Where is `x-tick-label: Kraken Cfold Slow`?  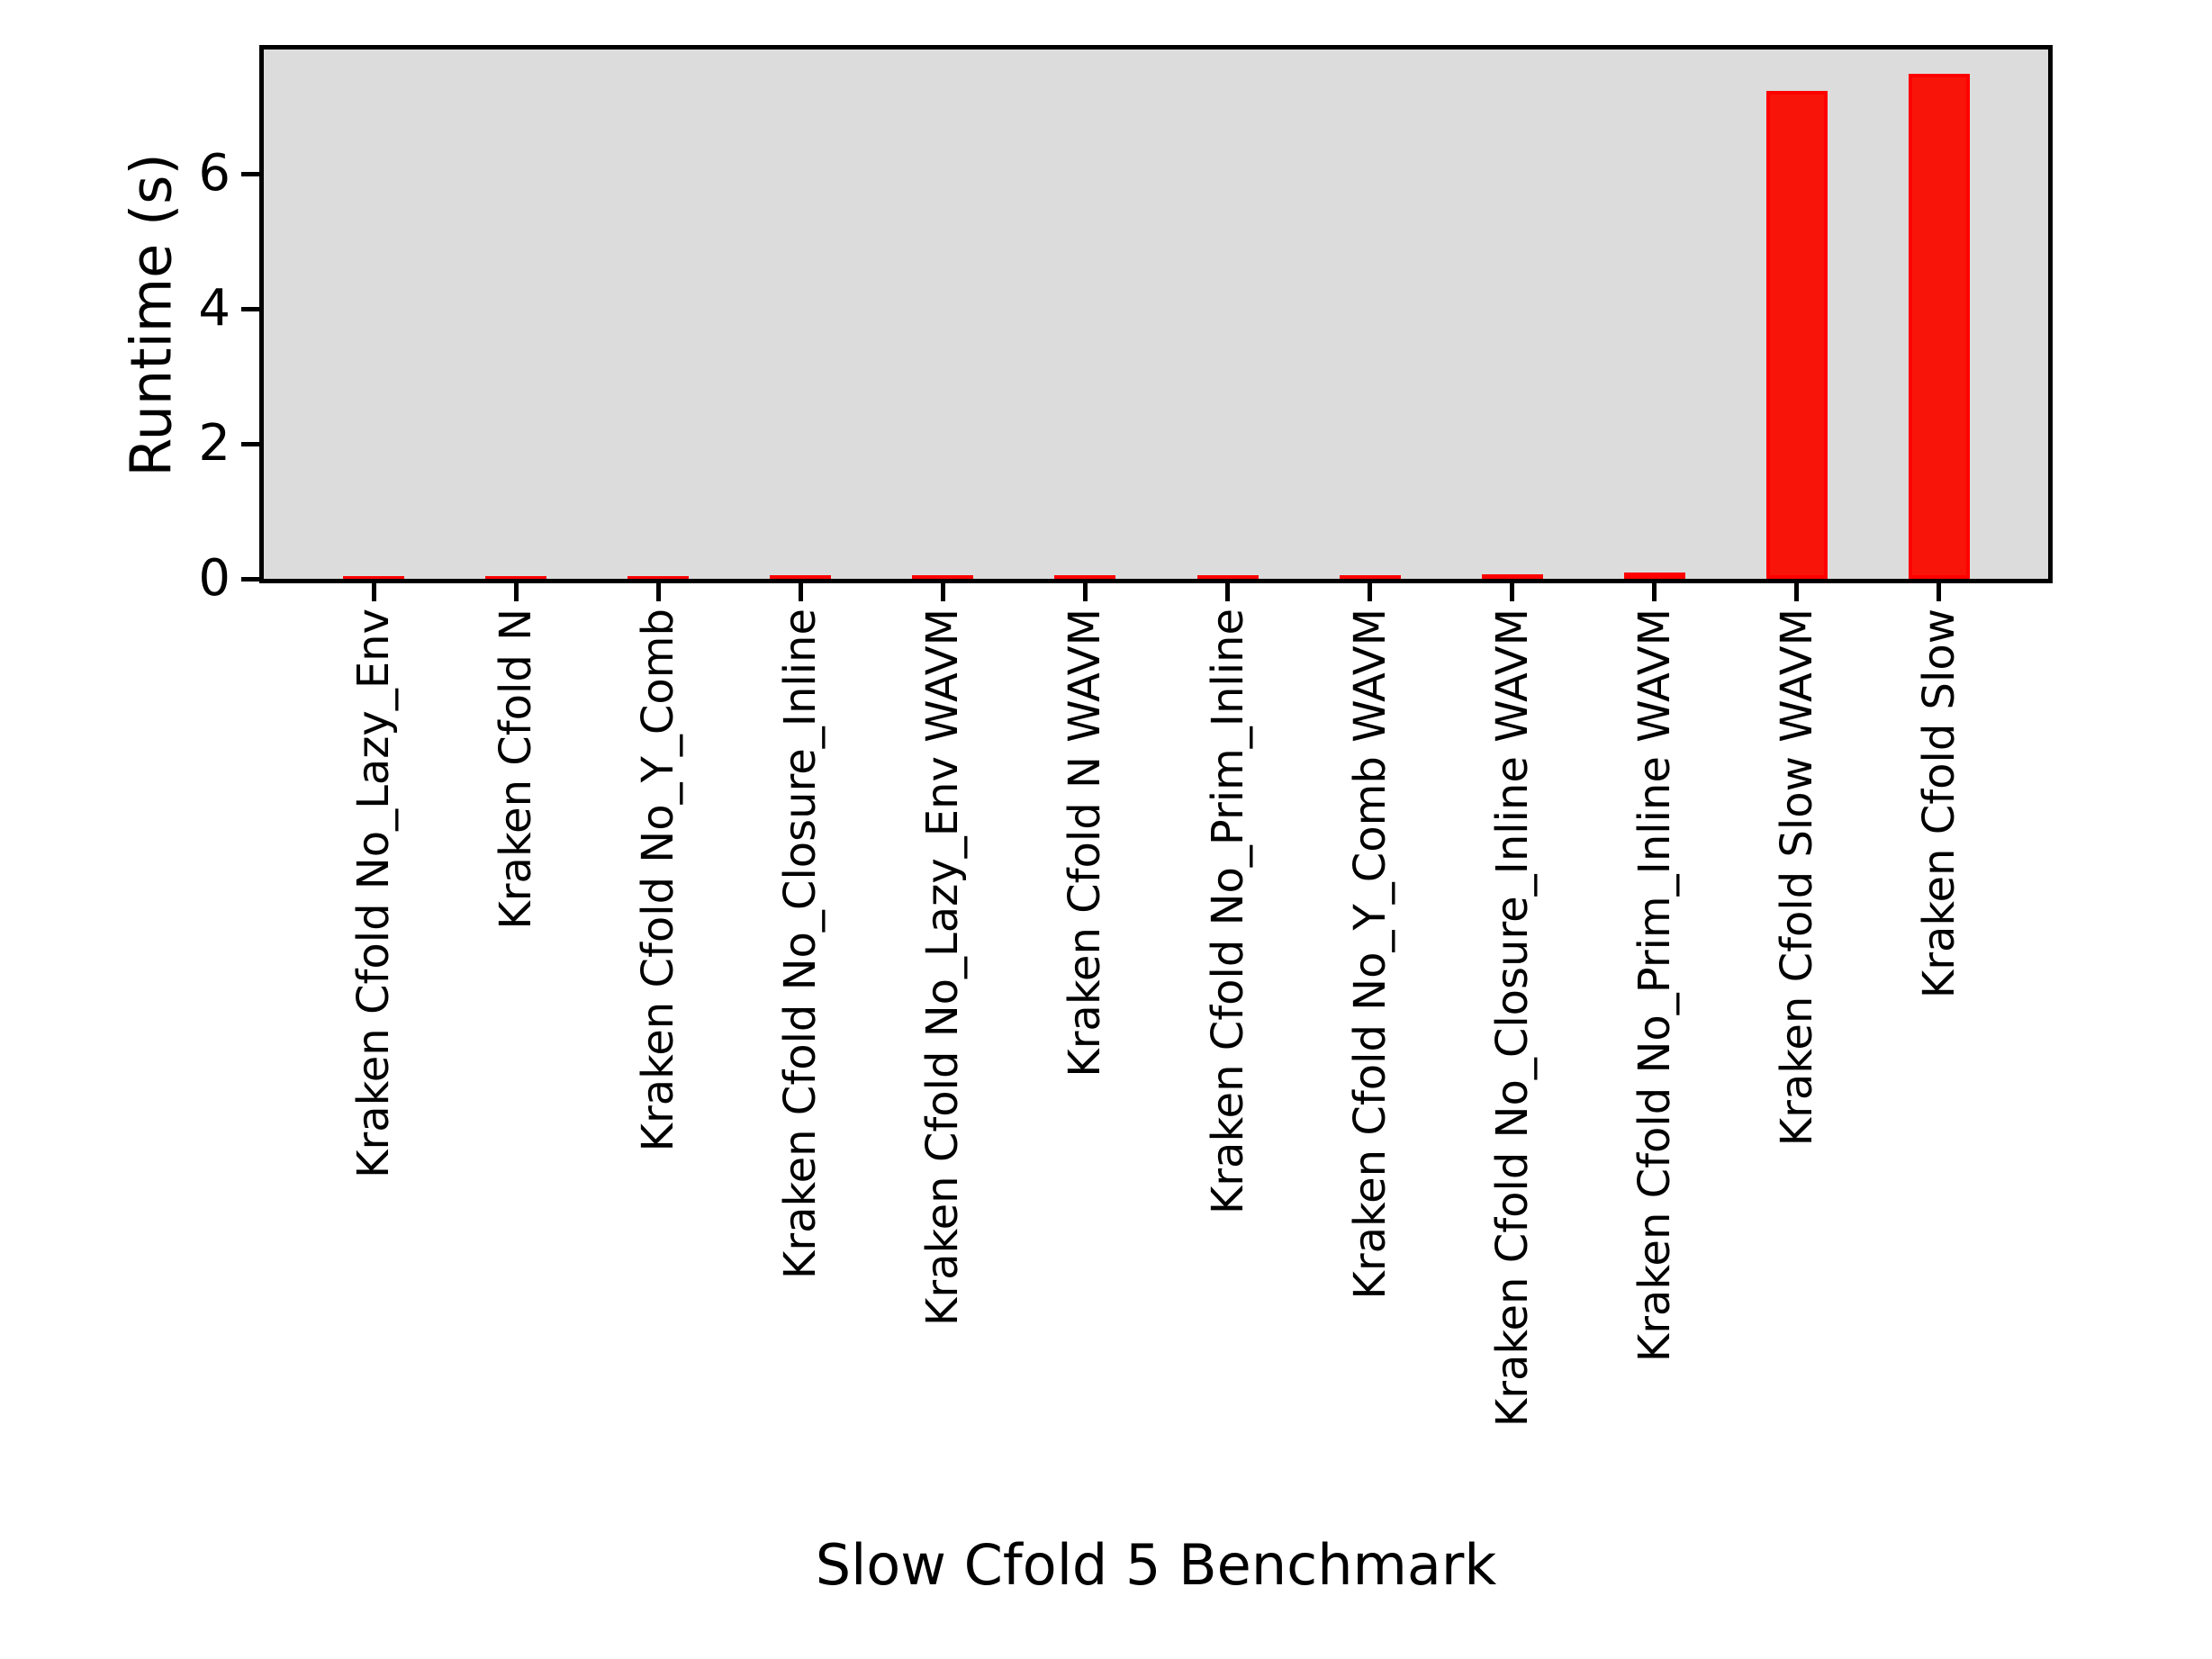 x-tick-label: Kraken Cfold Slow is located at coordinates (1938, 804).